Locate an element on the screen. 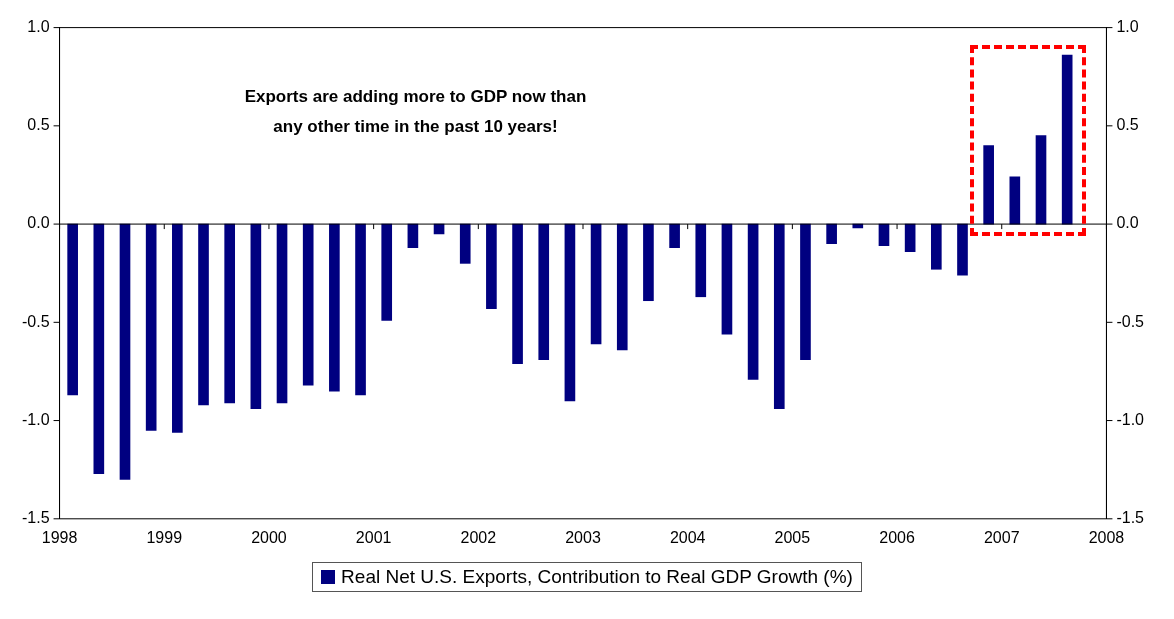 The height and width of the screenshot is (619, 1174). x-tick-label: 2005 is located at coordinates (792, 537).